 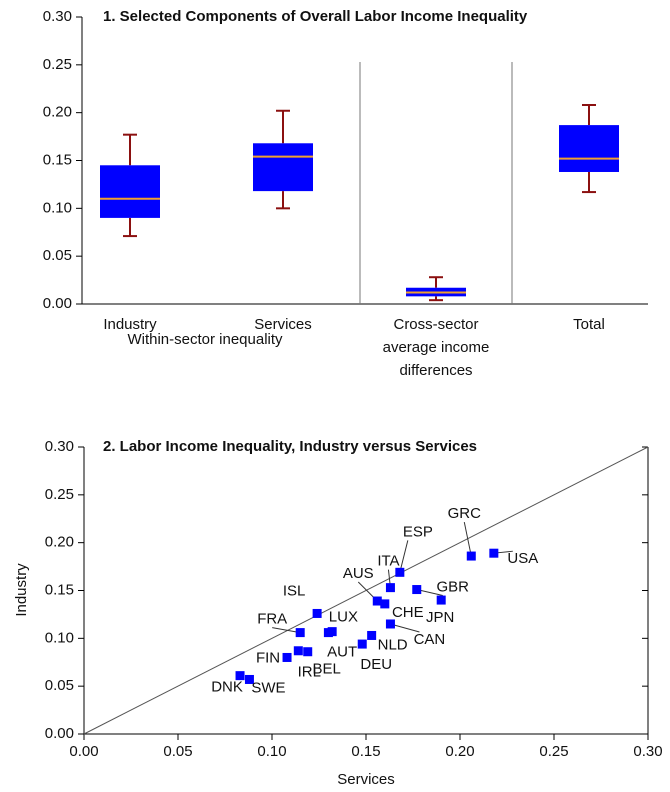 I want to click on point-label: USA, so click(x=522, y=558).